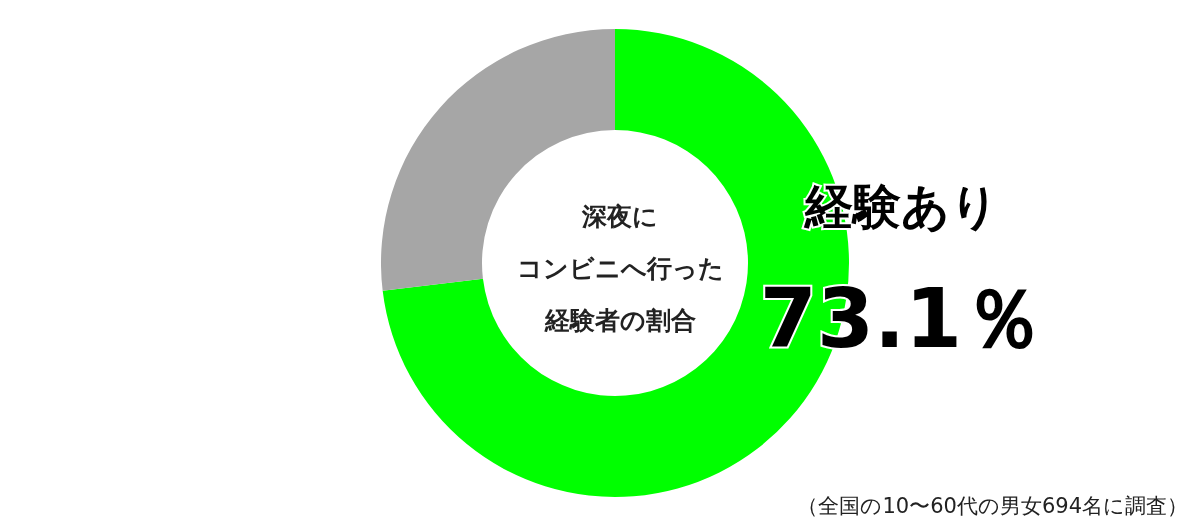  What do you see at coordinates (993, 505) in the screenshot?
I see `text: （全国の10〜60代の男女694名に調査）` at bounding box center [993, 505].